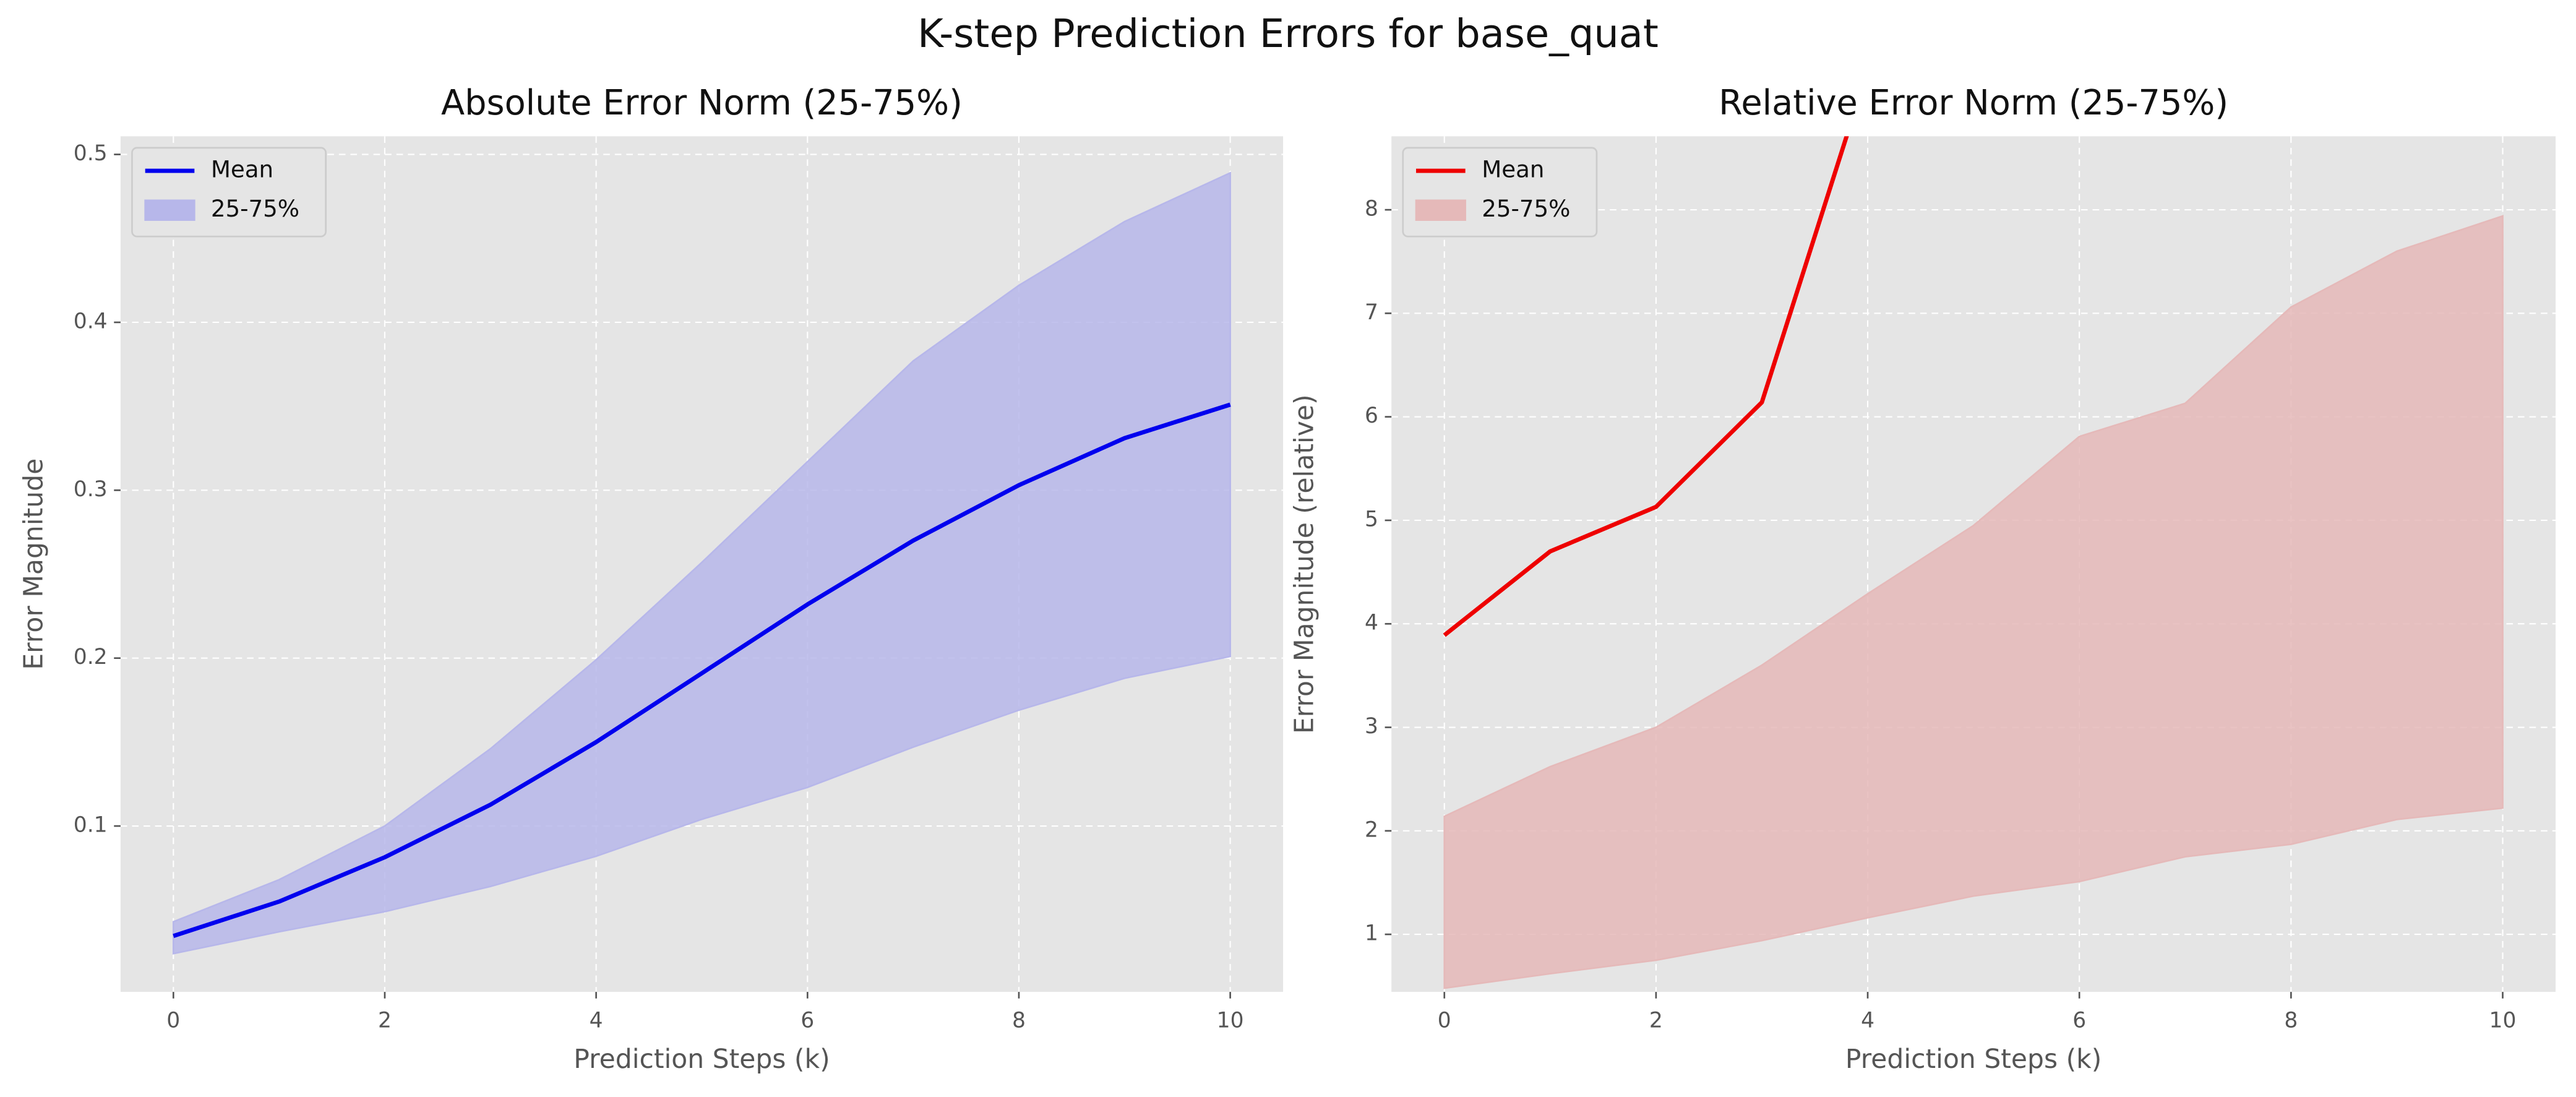  I want to click on y-tick-label: 0.1, so click(91, 826).